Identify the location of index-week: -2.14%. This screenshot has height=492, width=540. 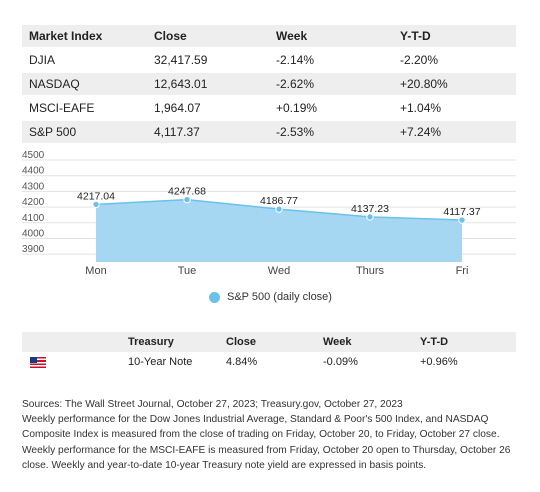
(331, 60).